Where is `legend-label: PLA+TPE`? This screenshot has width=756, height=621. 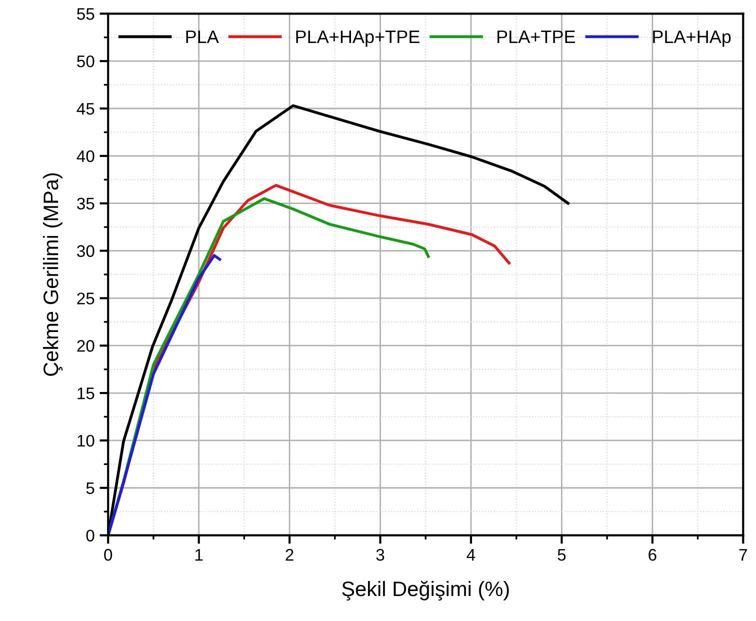
legend-label: PLA+TPE is located at coordinates (537, 36).